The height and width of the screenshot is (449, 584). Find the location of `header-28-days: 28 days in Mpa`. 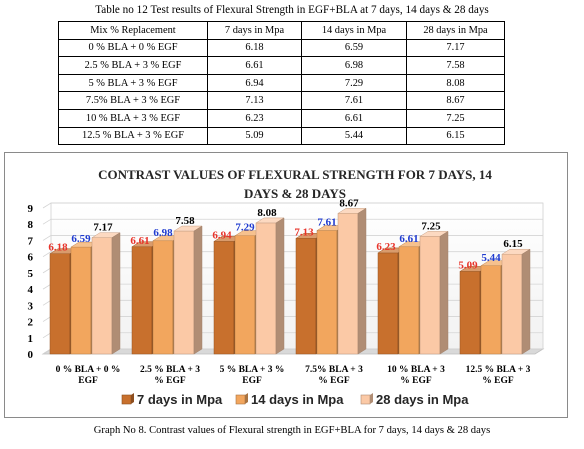

header-28-days: 28 days in Mpa is located at coordinates (455, 30).